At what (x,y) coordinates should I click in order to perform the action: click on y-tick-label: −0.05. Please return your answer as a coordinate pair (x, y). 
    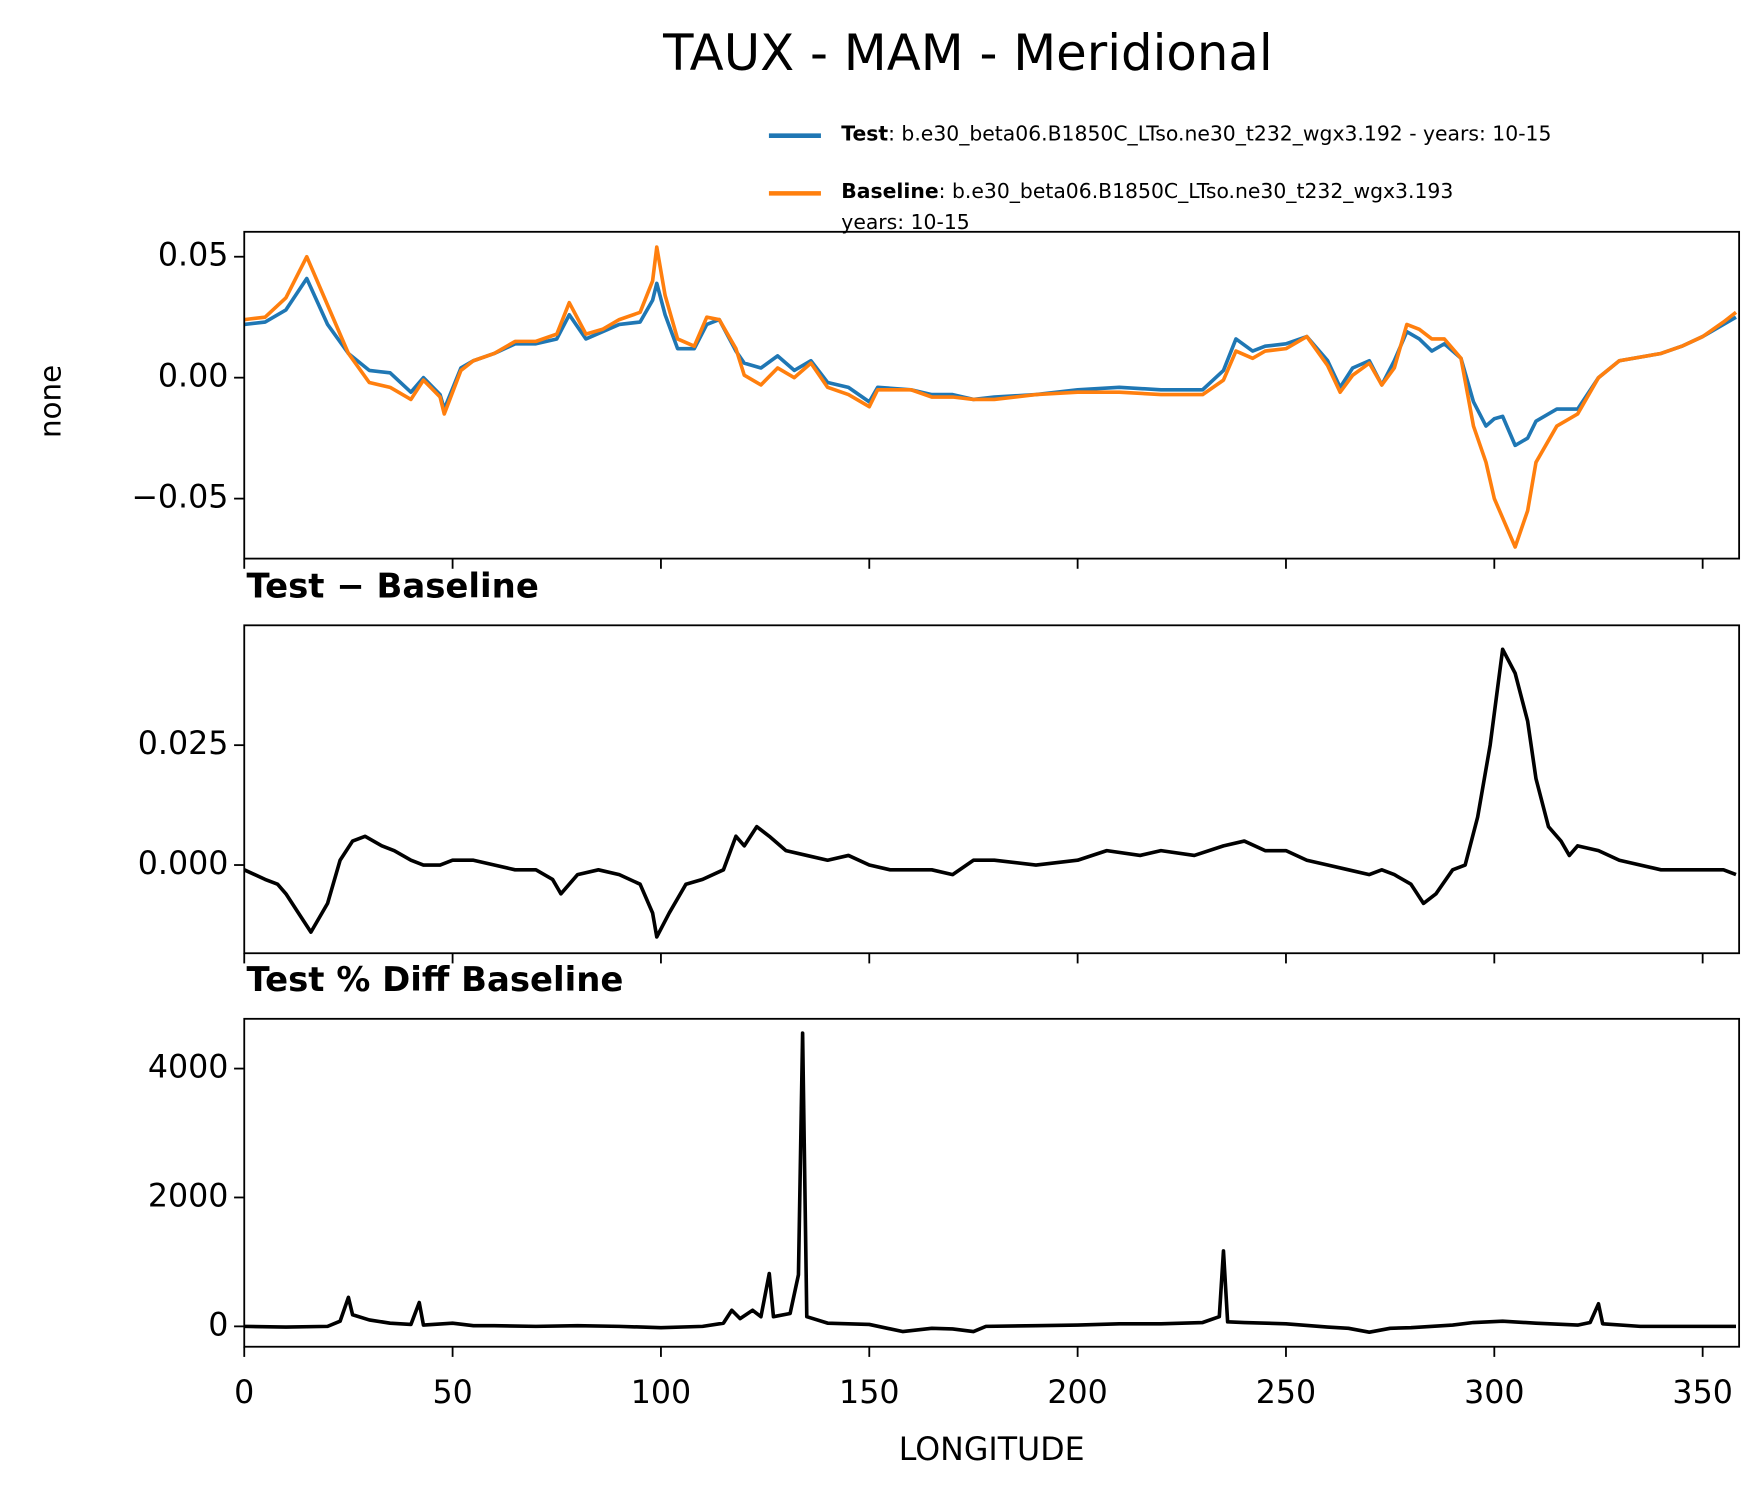
    Looking at the image, I should click on (179, 498).